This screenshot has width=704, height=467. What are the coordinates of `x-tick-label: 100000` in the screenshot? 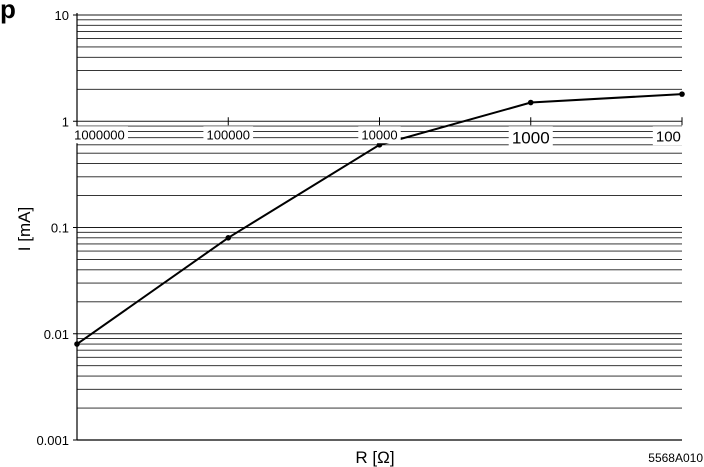 It's located at (228, 134).